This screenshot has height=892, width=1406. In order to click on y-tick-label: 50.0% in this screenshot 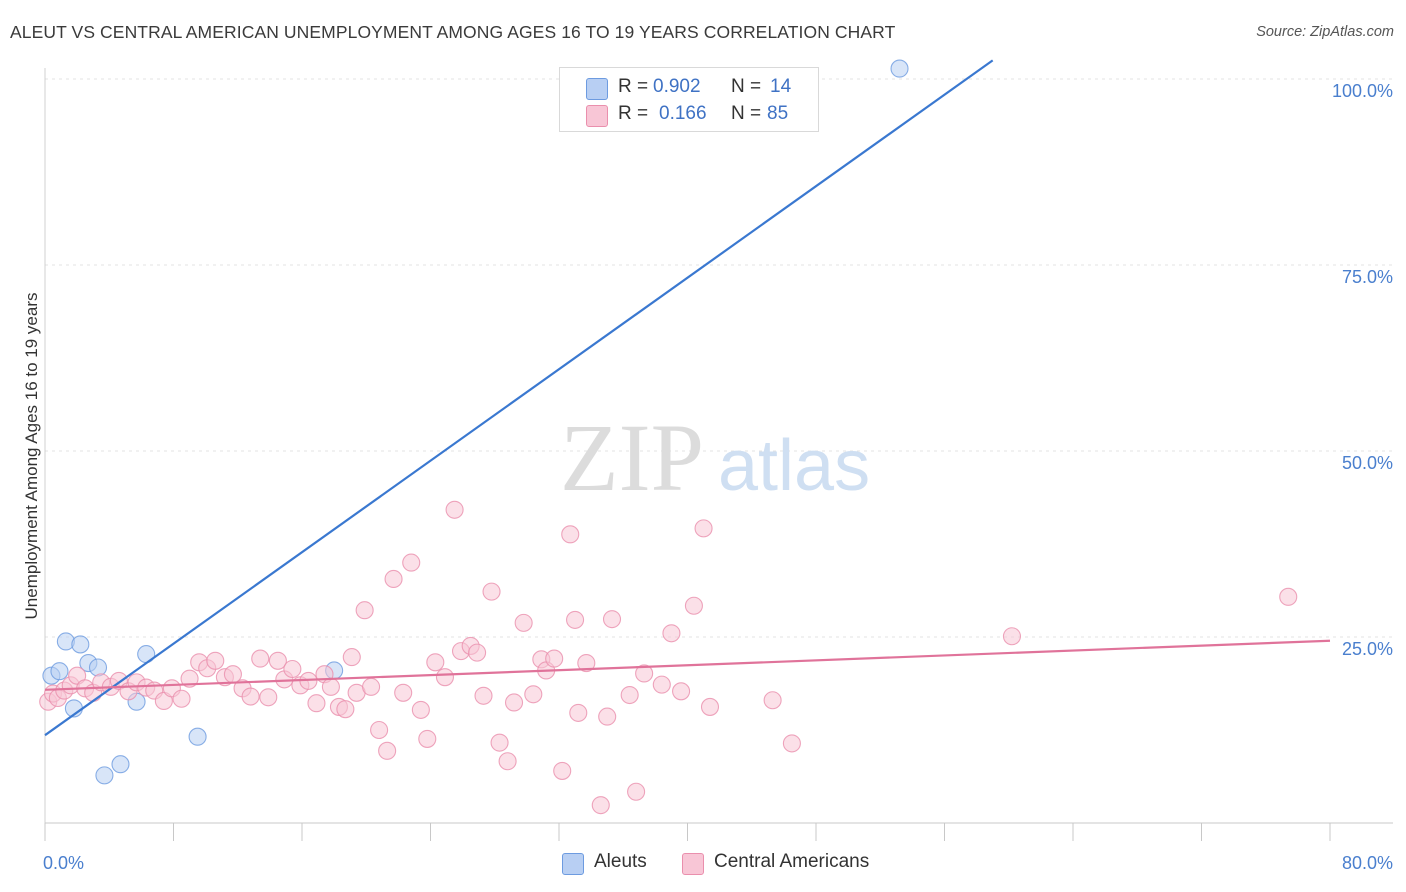, I will do `click(1367, 463)`.